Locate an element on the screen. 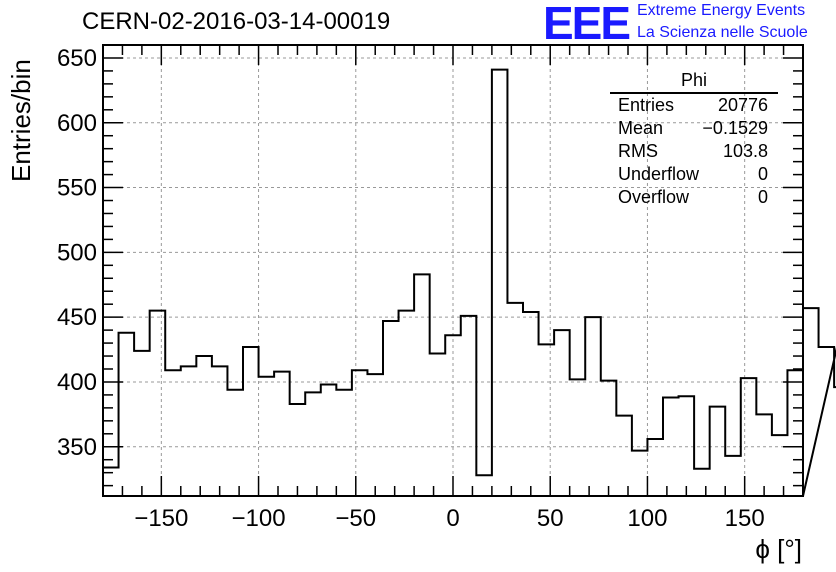 The width and height of the screenshot is (836, 572). x-tick-label: 50 is located at coordinates (550, 518).